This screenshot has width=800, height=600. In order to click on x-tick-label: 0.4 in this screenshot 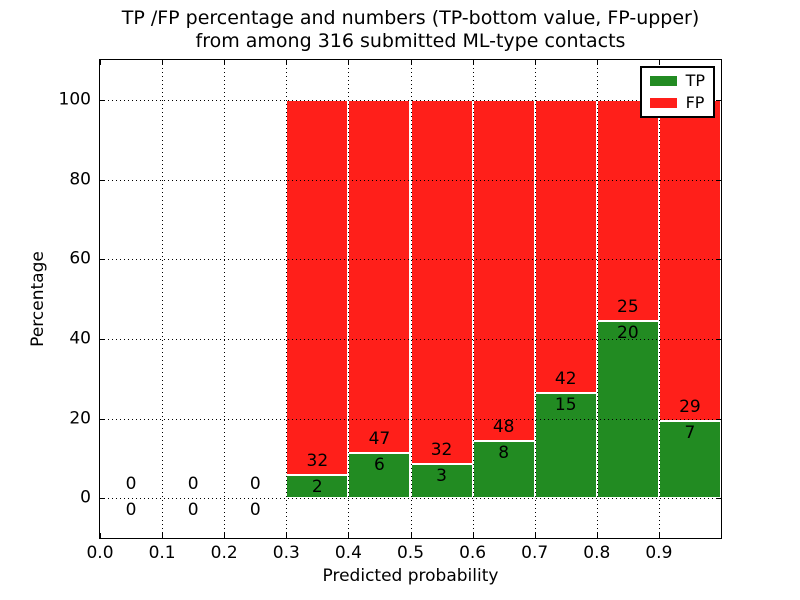, I will do `click(348, 553)`.